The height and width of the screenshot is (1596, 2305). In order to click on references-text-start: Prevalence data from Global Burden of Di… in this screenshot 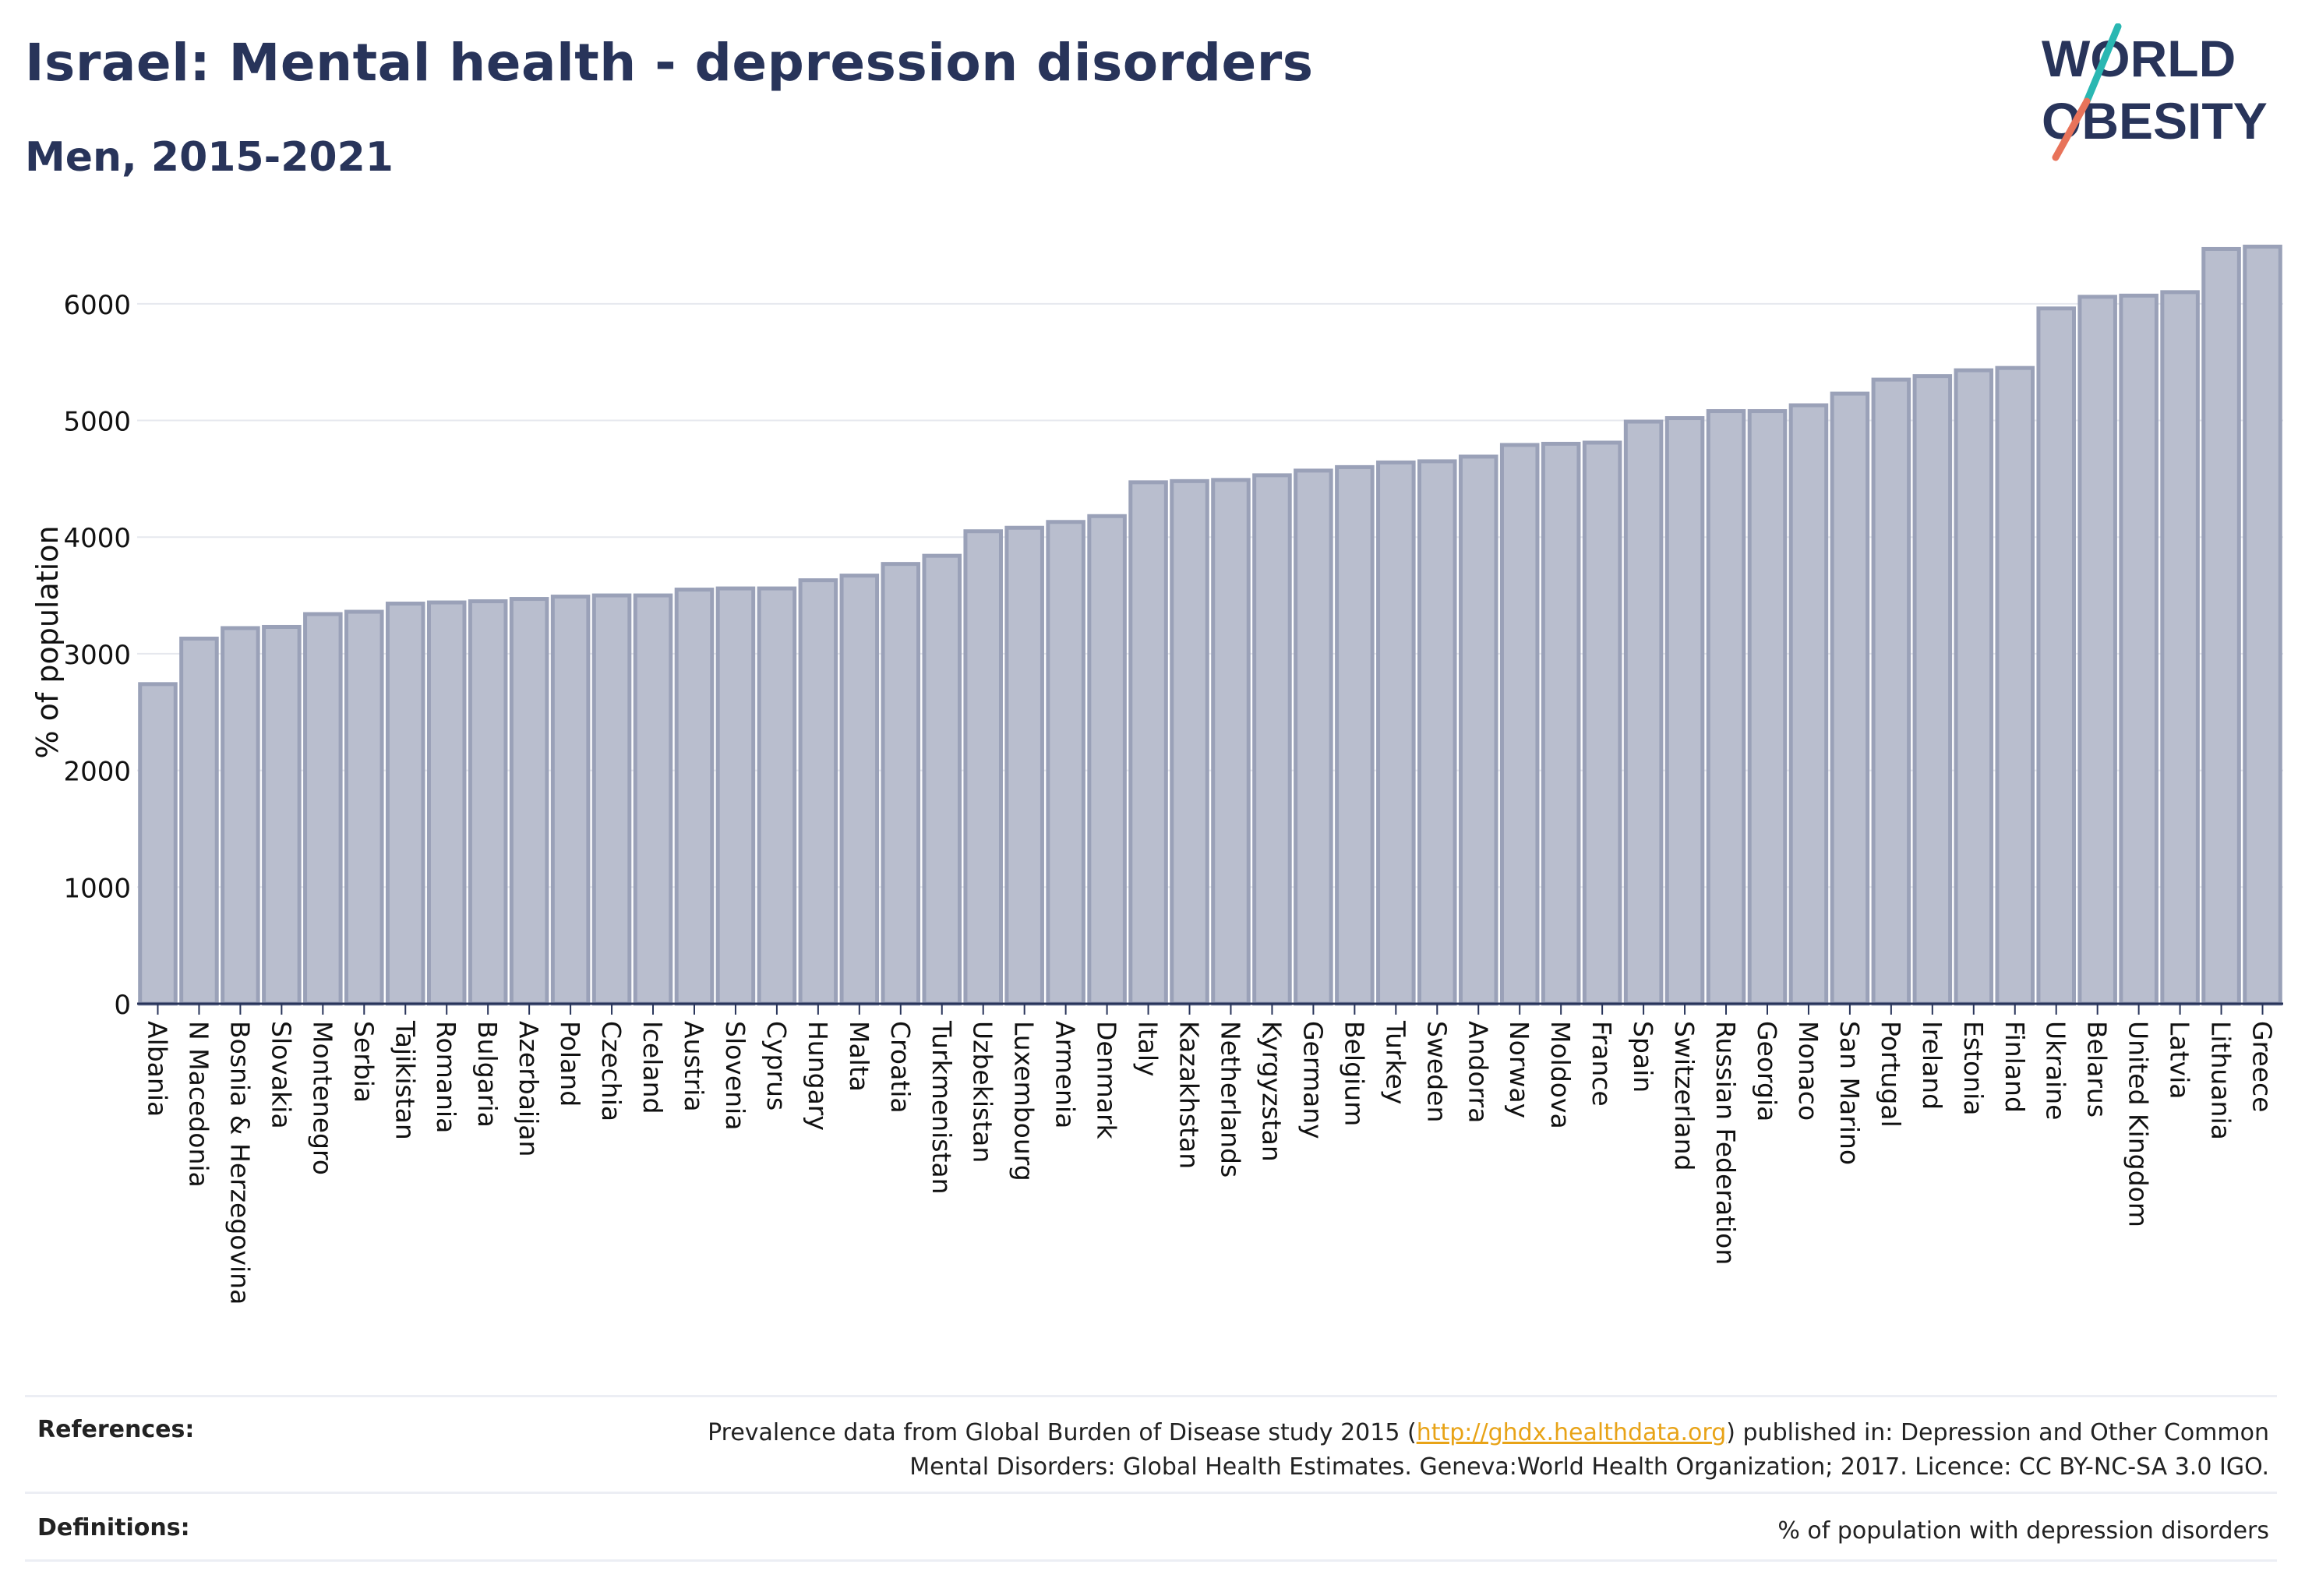, I will do `click(1062, 1432)`.